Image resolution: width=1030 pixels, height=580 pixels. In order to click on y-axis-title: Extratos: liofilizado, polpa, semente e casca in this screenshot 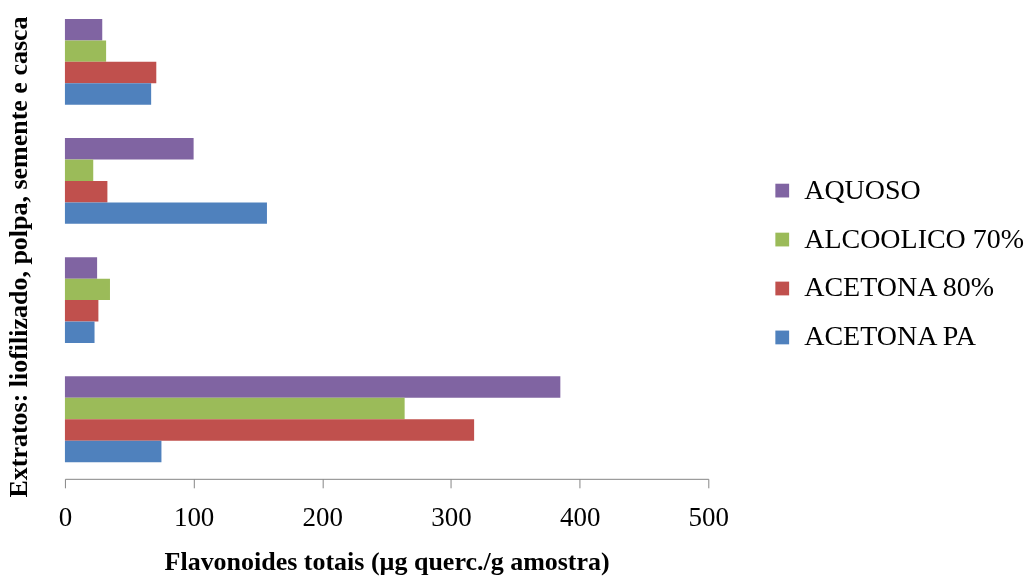, I will do `click(19, 257)`.